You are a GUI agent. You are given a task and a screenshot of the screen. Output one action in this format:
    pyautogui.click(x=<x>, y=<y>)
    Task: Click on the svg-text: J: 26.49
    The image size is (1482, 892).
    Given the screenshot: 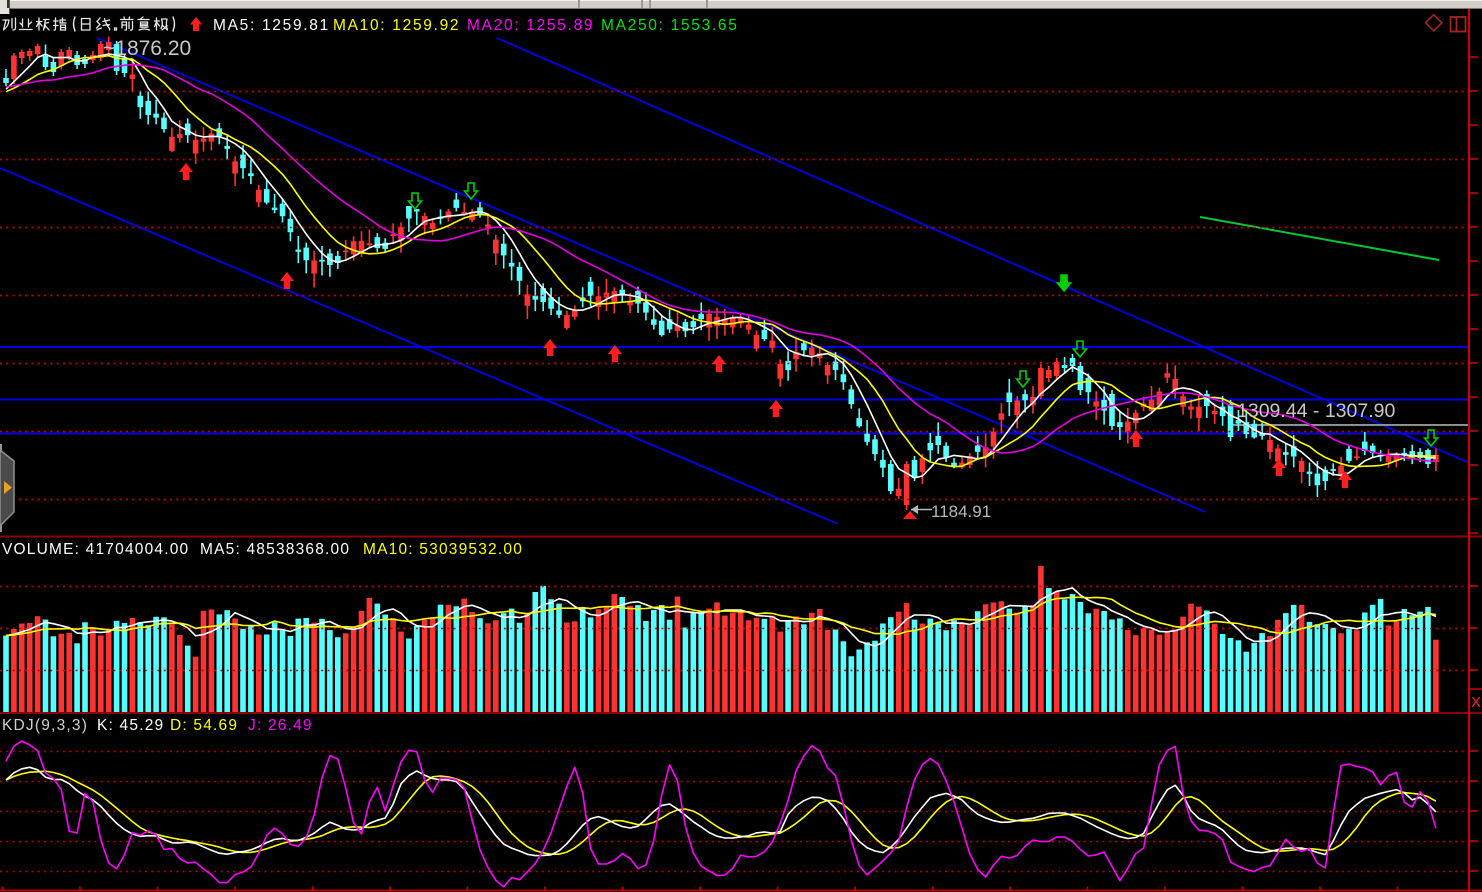 What is the action you would take?
    pyautogui.click(x=280, y=725)
    